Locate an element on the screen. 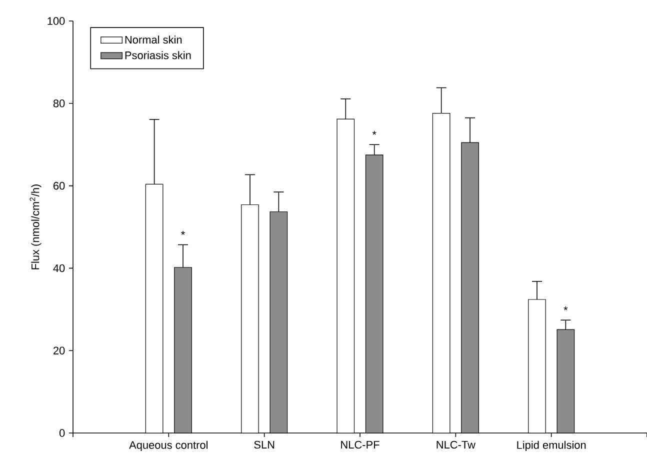  x-tick-label: Lipid emulsion is located at coordinates (551, 446).